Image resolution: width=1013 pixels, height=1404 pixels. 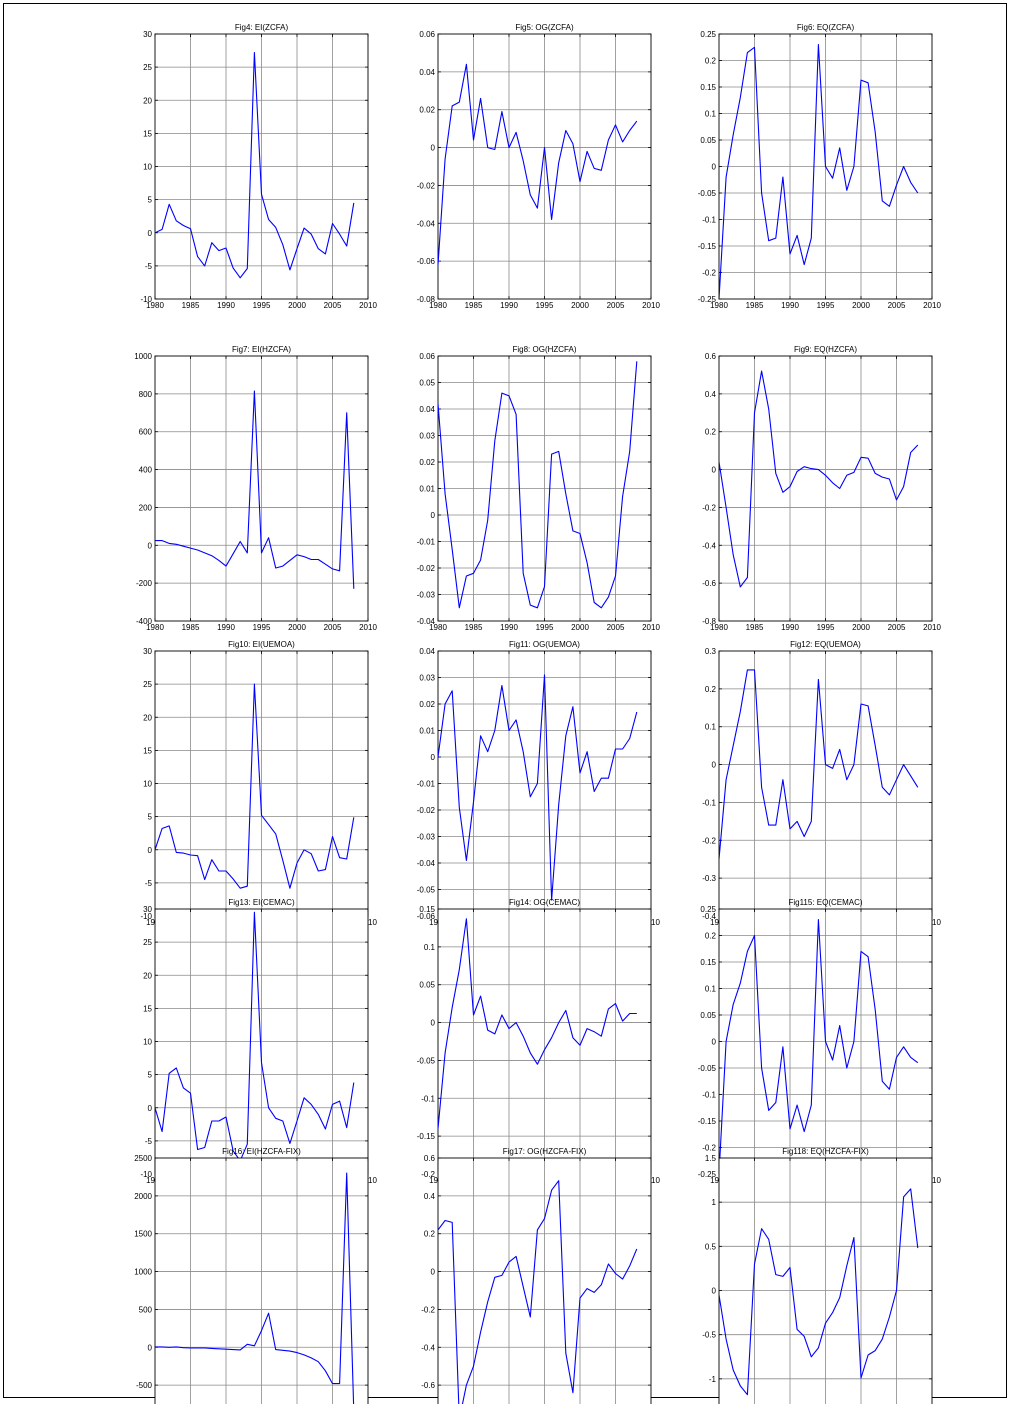 What do you see at coordinates (708, 140) in the screenshot?
I see `y-tick-label: 0.05` at bounding box center [708, 140].